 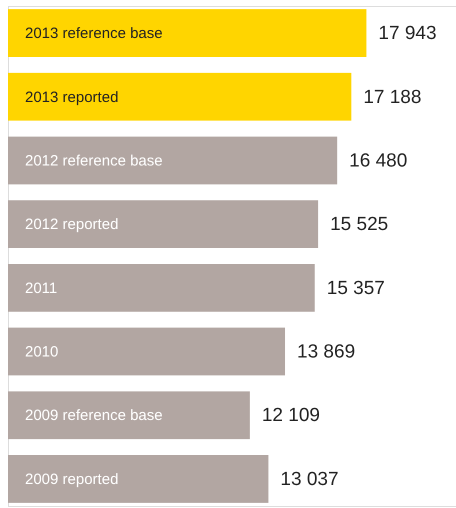 What do you see at coordinates (94, 415) in the screenshot?
I see `y-tick-label: 2009 reference base` at bounding box center [94, 415].